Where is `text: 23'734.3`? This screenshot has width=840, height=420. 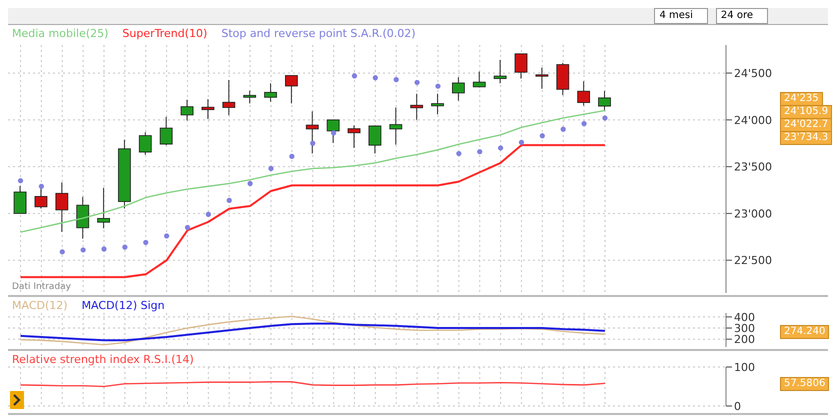 text: 23'734.3 is located at coordinates (806, 137).